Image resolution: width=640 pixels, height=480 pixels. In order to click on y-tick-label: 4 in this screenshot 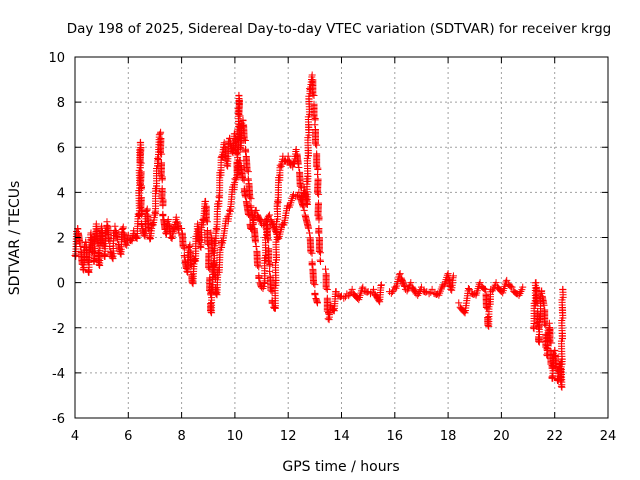, I will do `click(61, 193)`.